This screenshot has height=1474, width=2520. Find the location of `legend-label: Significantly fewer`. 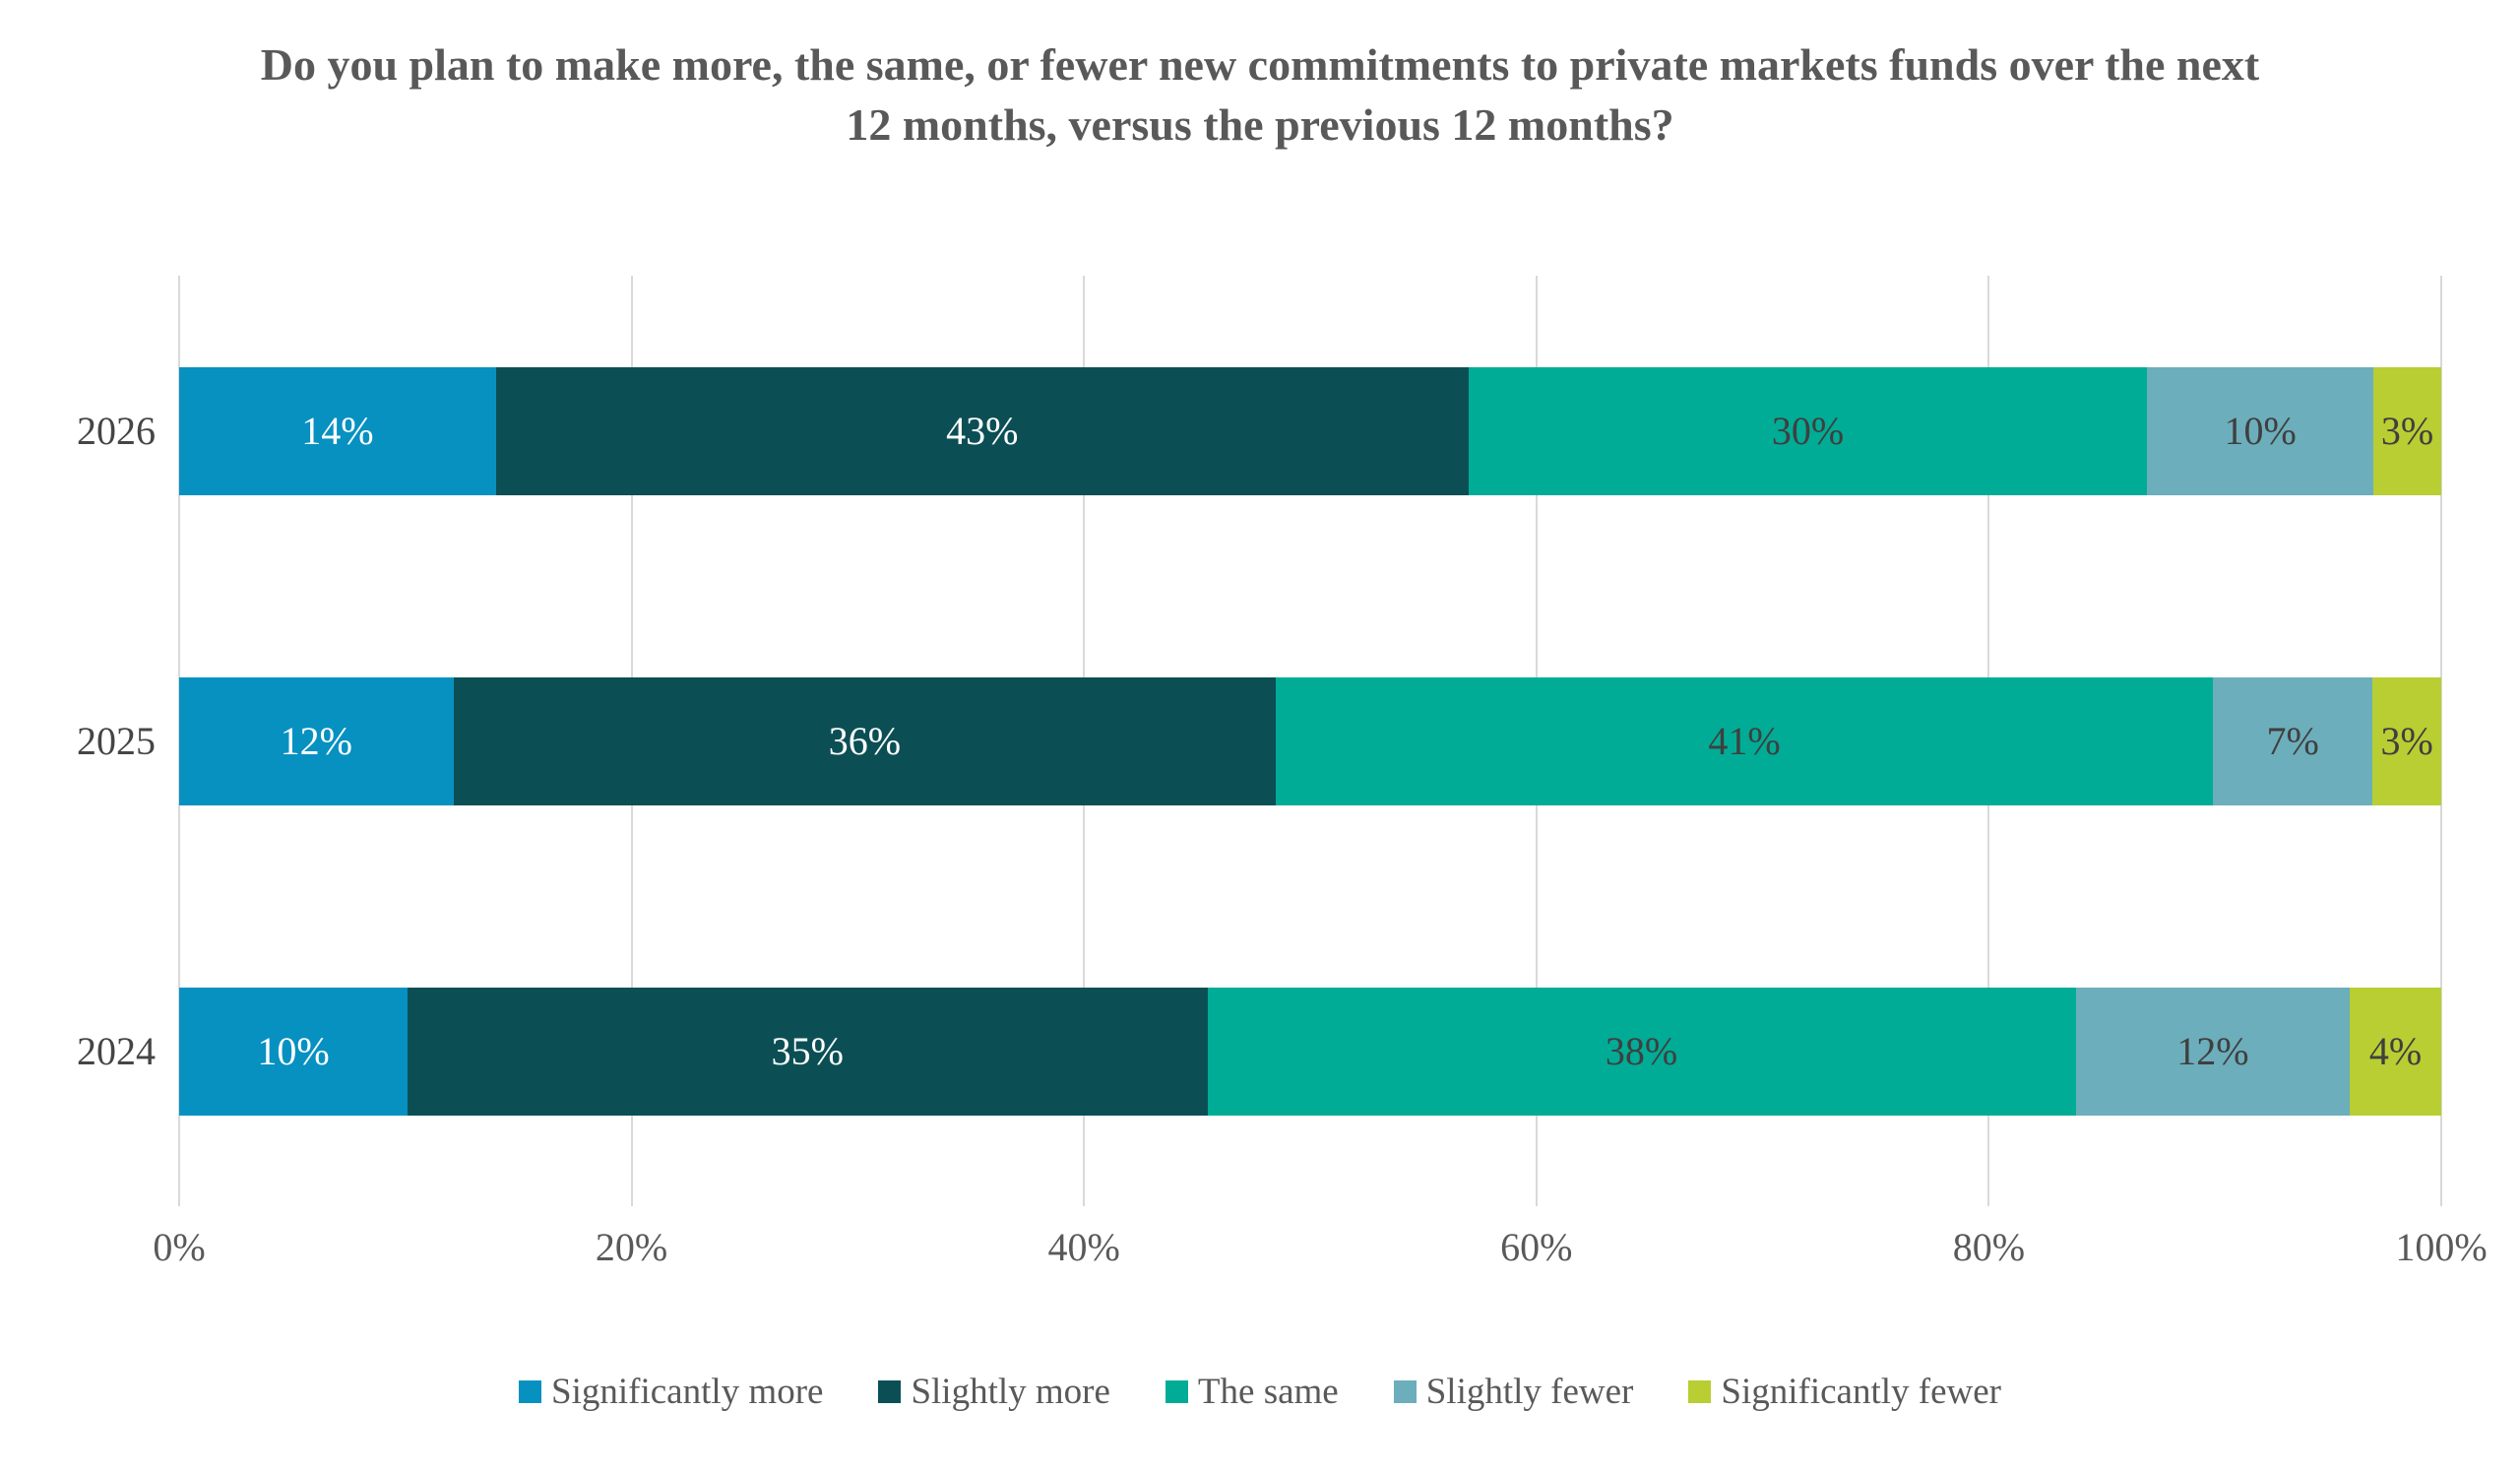

legend-label: Significantly fewer is located at coordinates (1861, 1392).